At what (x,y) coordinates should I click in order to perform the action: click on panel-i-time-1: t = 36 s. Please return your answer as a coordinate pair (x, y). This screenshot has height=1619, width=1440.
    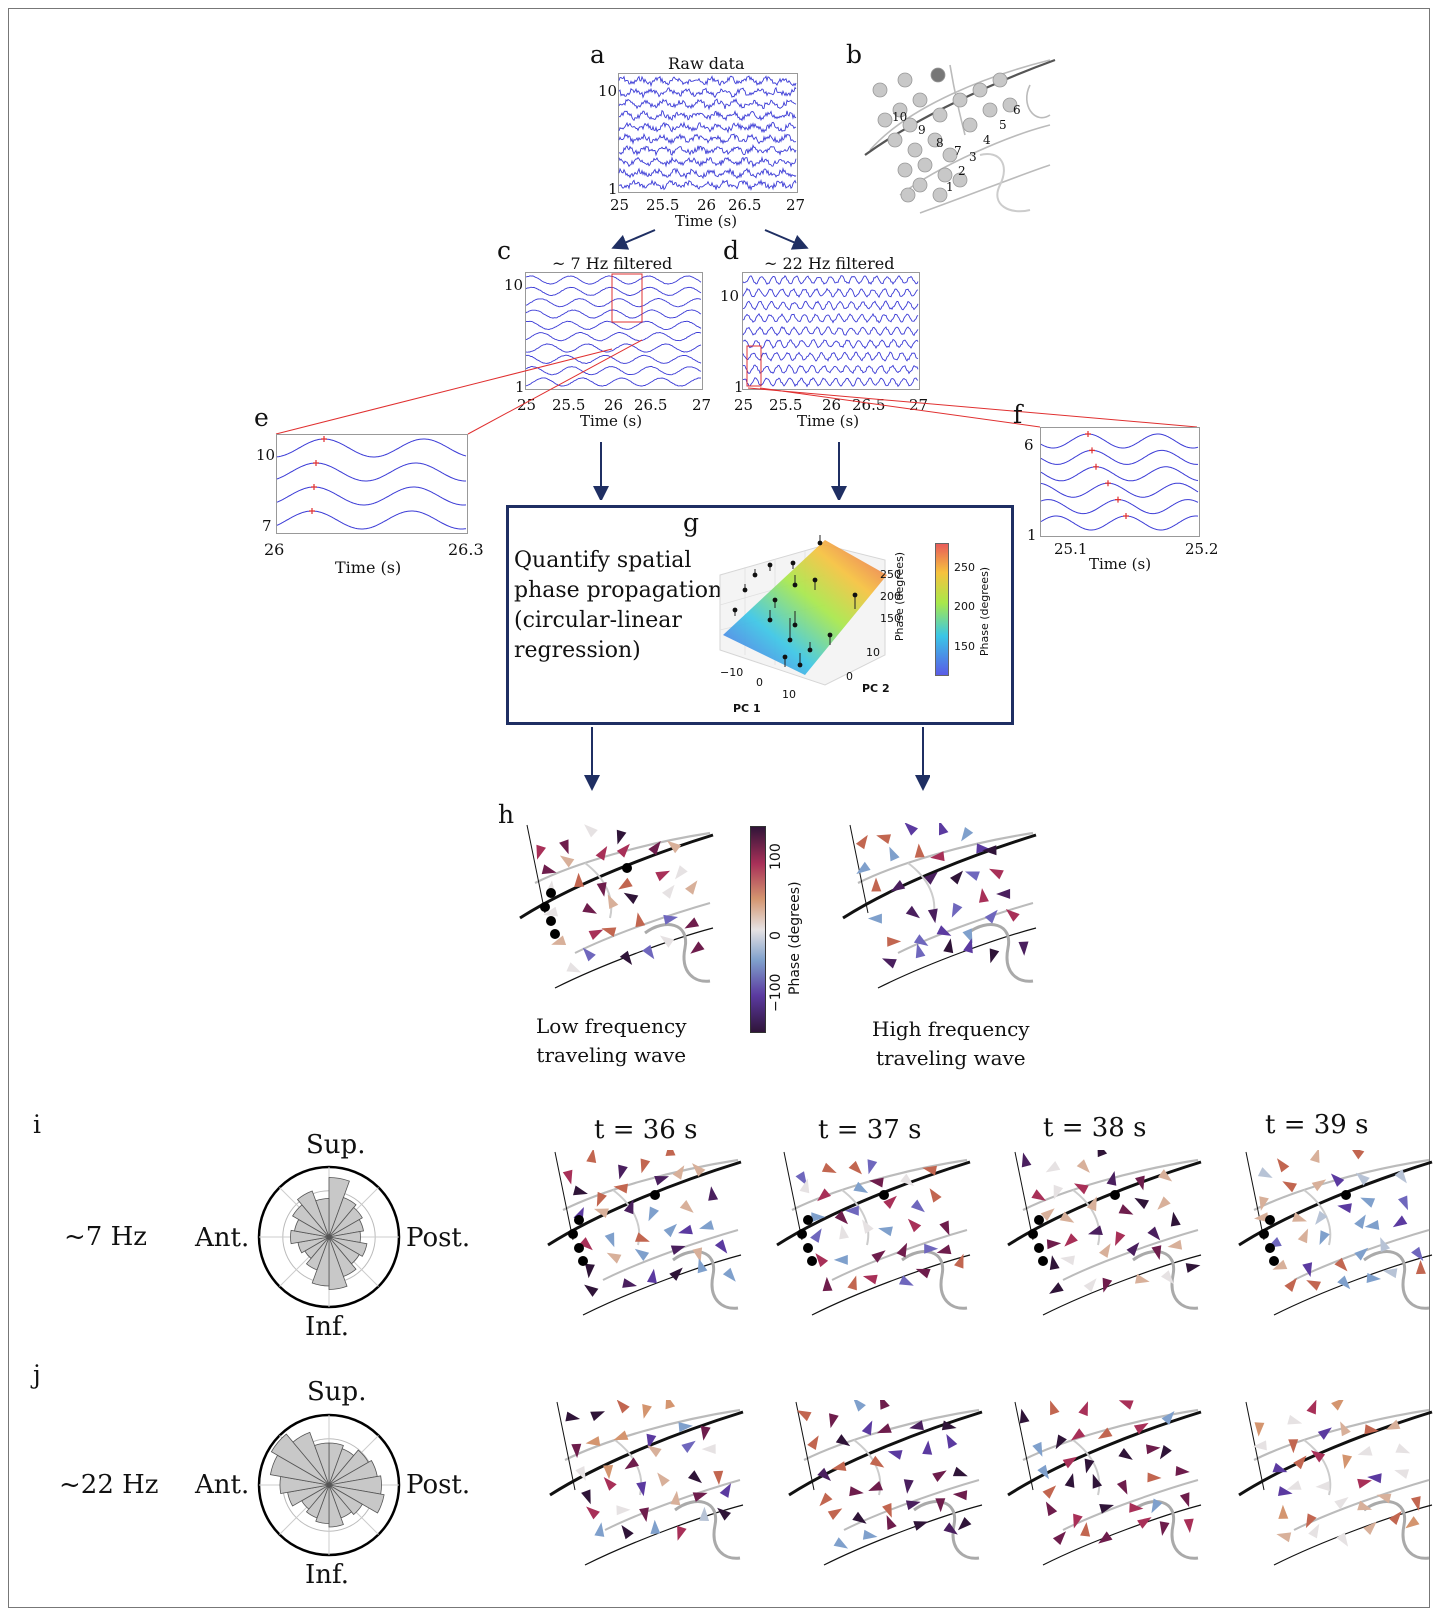
    Looking at the image, I should click on (646, 1130).